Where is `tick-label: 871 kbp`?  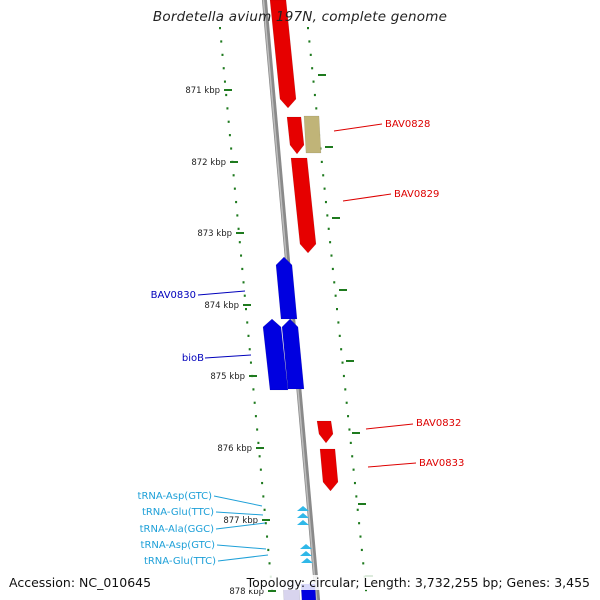
tick-label: 871 kbp is located at coordinates (202, 91).